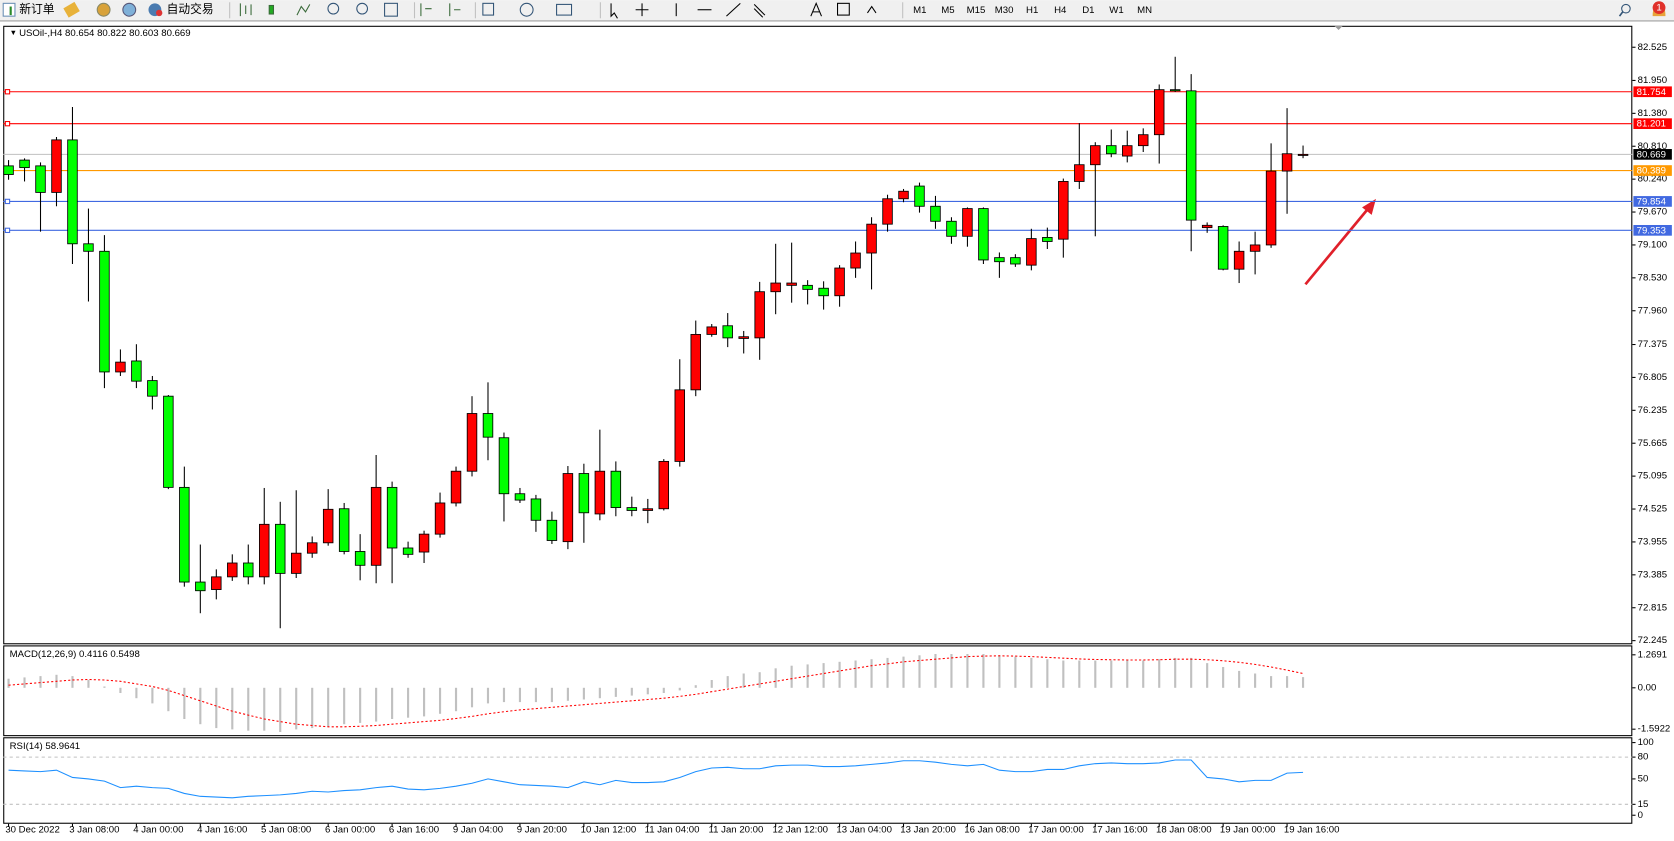  I want to click on x-tick-label: 6 Jan 00:00, so click(350, 830).